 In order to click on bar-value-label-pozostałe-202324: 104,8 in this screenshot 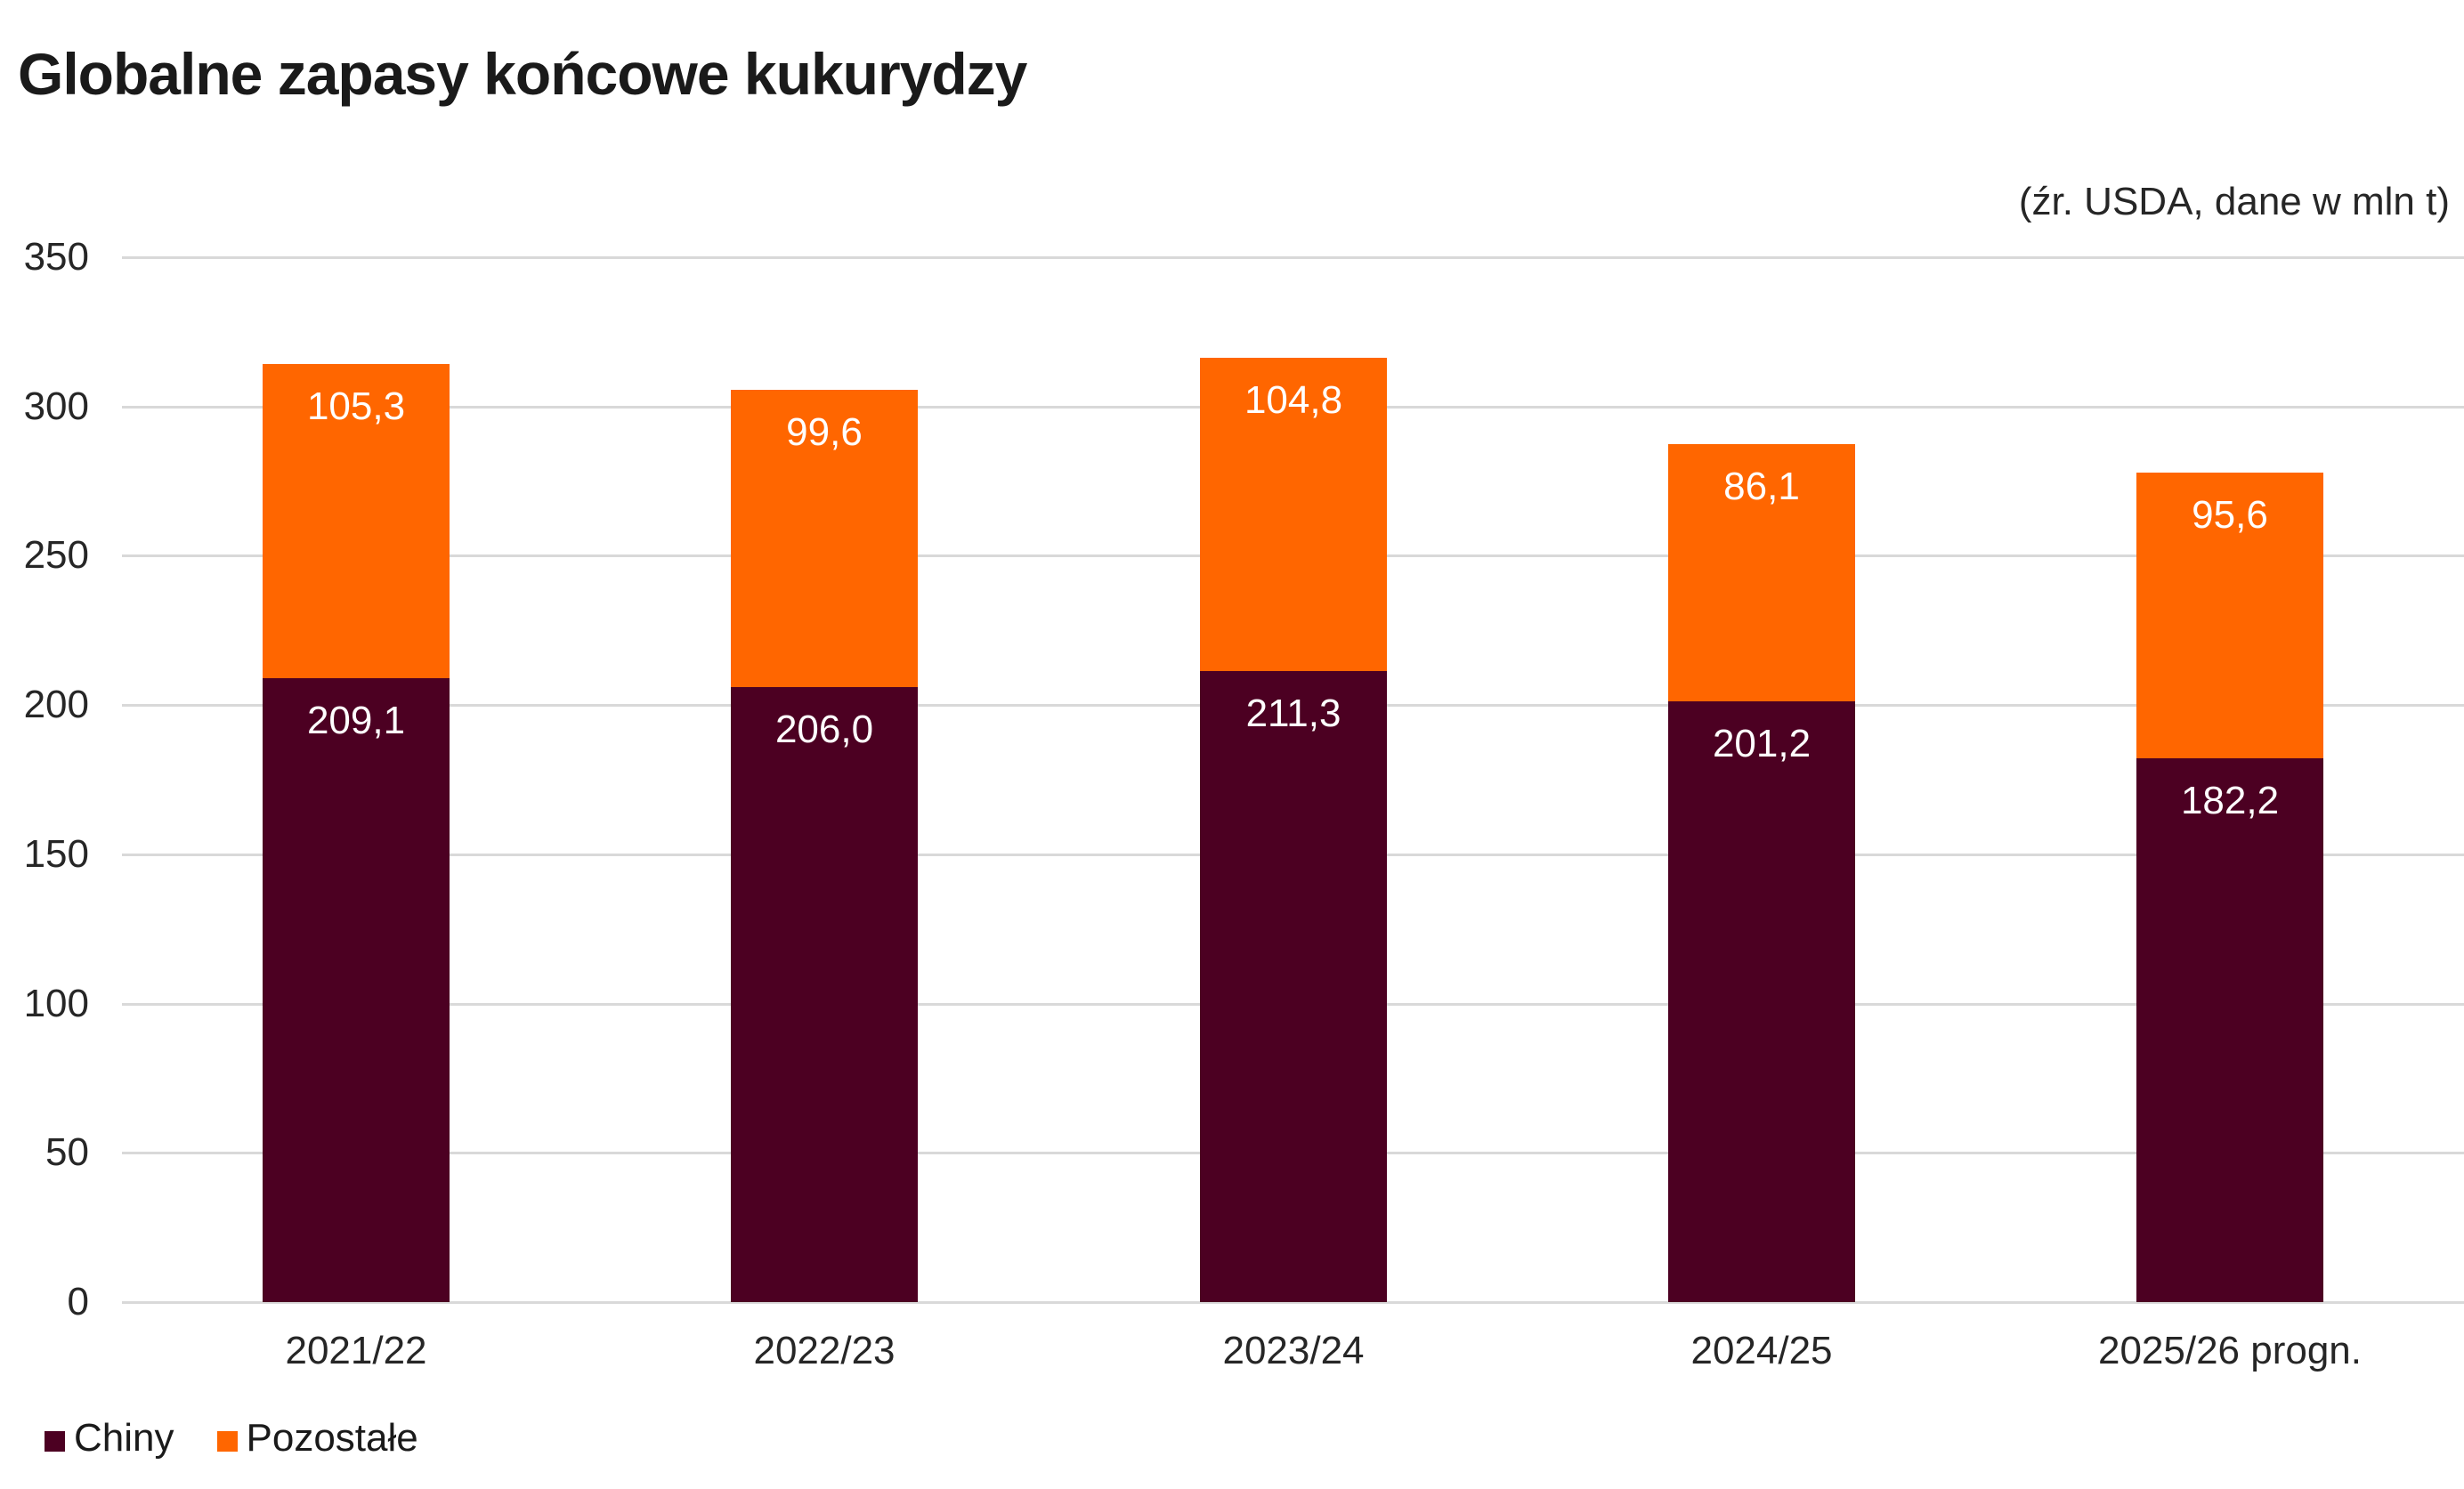, I will do `click(1293, 400)`.